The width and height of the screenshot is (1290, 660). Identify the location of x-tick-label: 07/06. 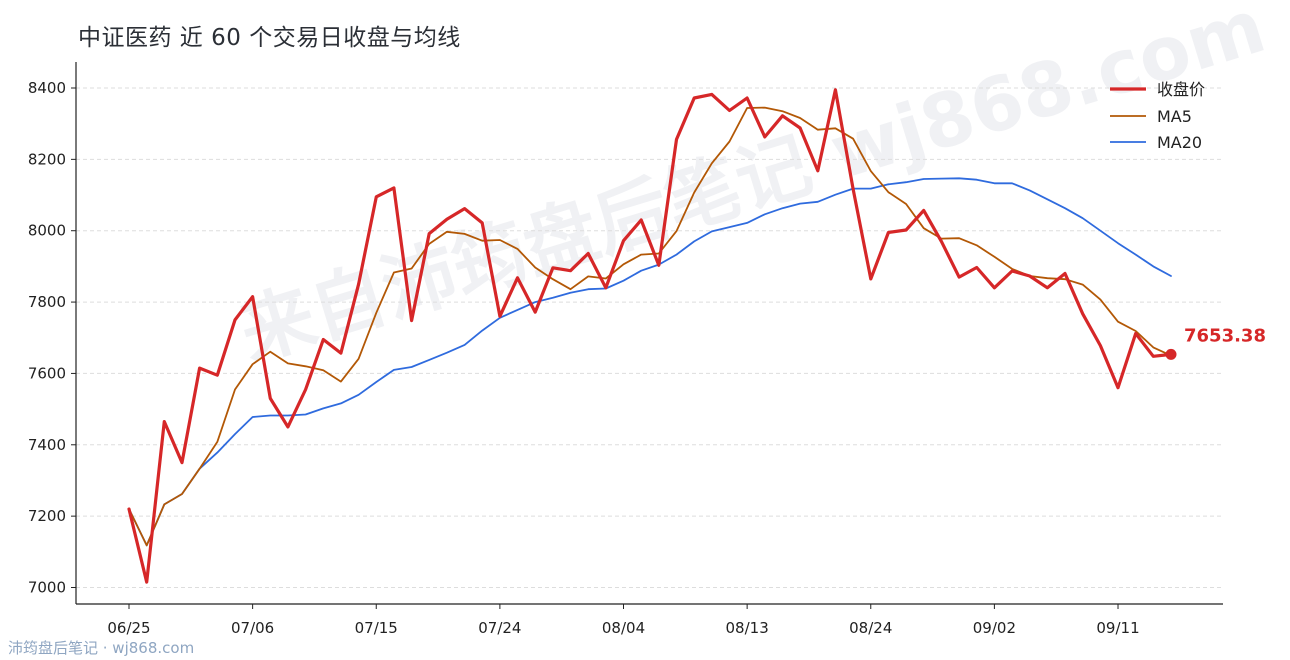
(252, 628).